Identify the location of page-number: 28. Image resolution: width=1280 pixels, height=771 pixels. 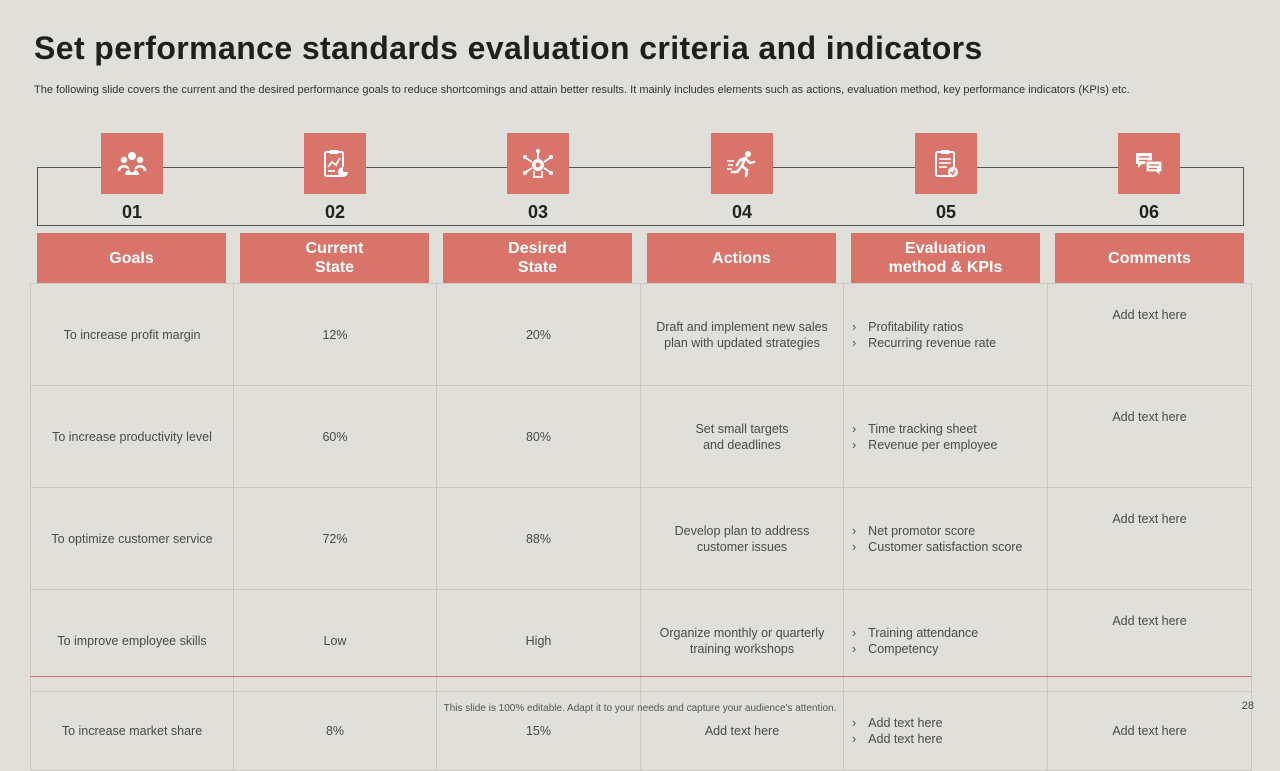
(1247, 706).